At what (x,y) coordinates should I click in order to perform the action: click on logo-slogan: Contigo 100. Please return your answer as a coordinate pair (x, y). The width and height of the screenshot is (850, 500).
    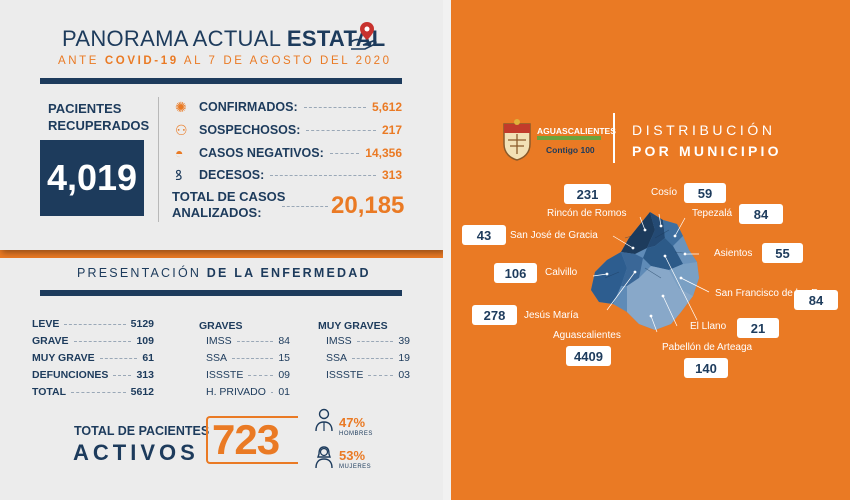
    Looking at the image, I should click on (570, 150).